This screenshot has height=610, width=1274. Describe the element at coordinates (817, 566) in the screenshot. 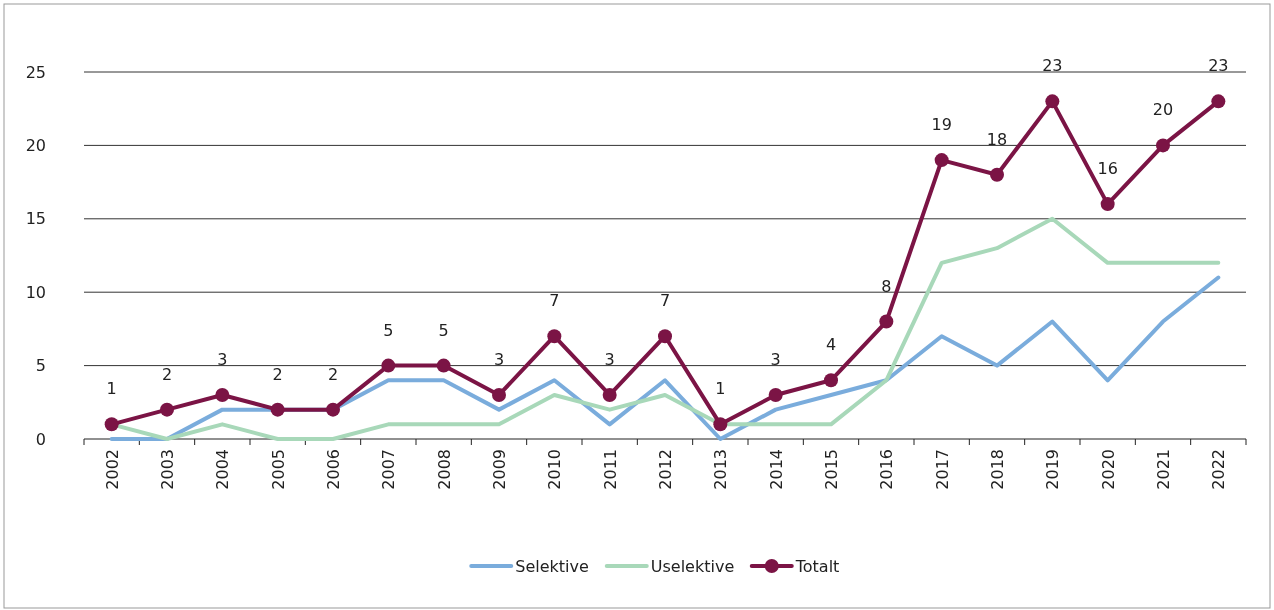

I see `legend-label: Totalt` at that location.